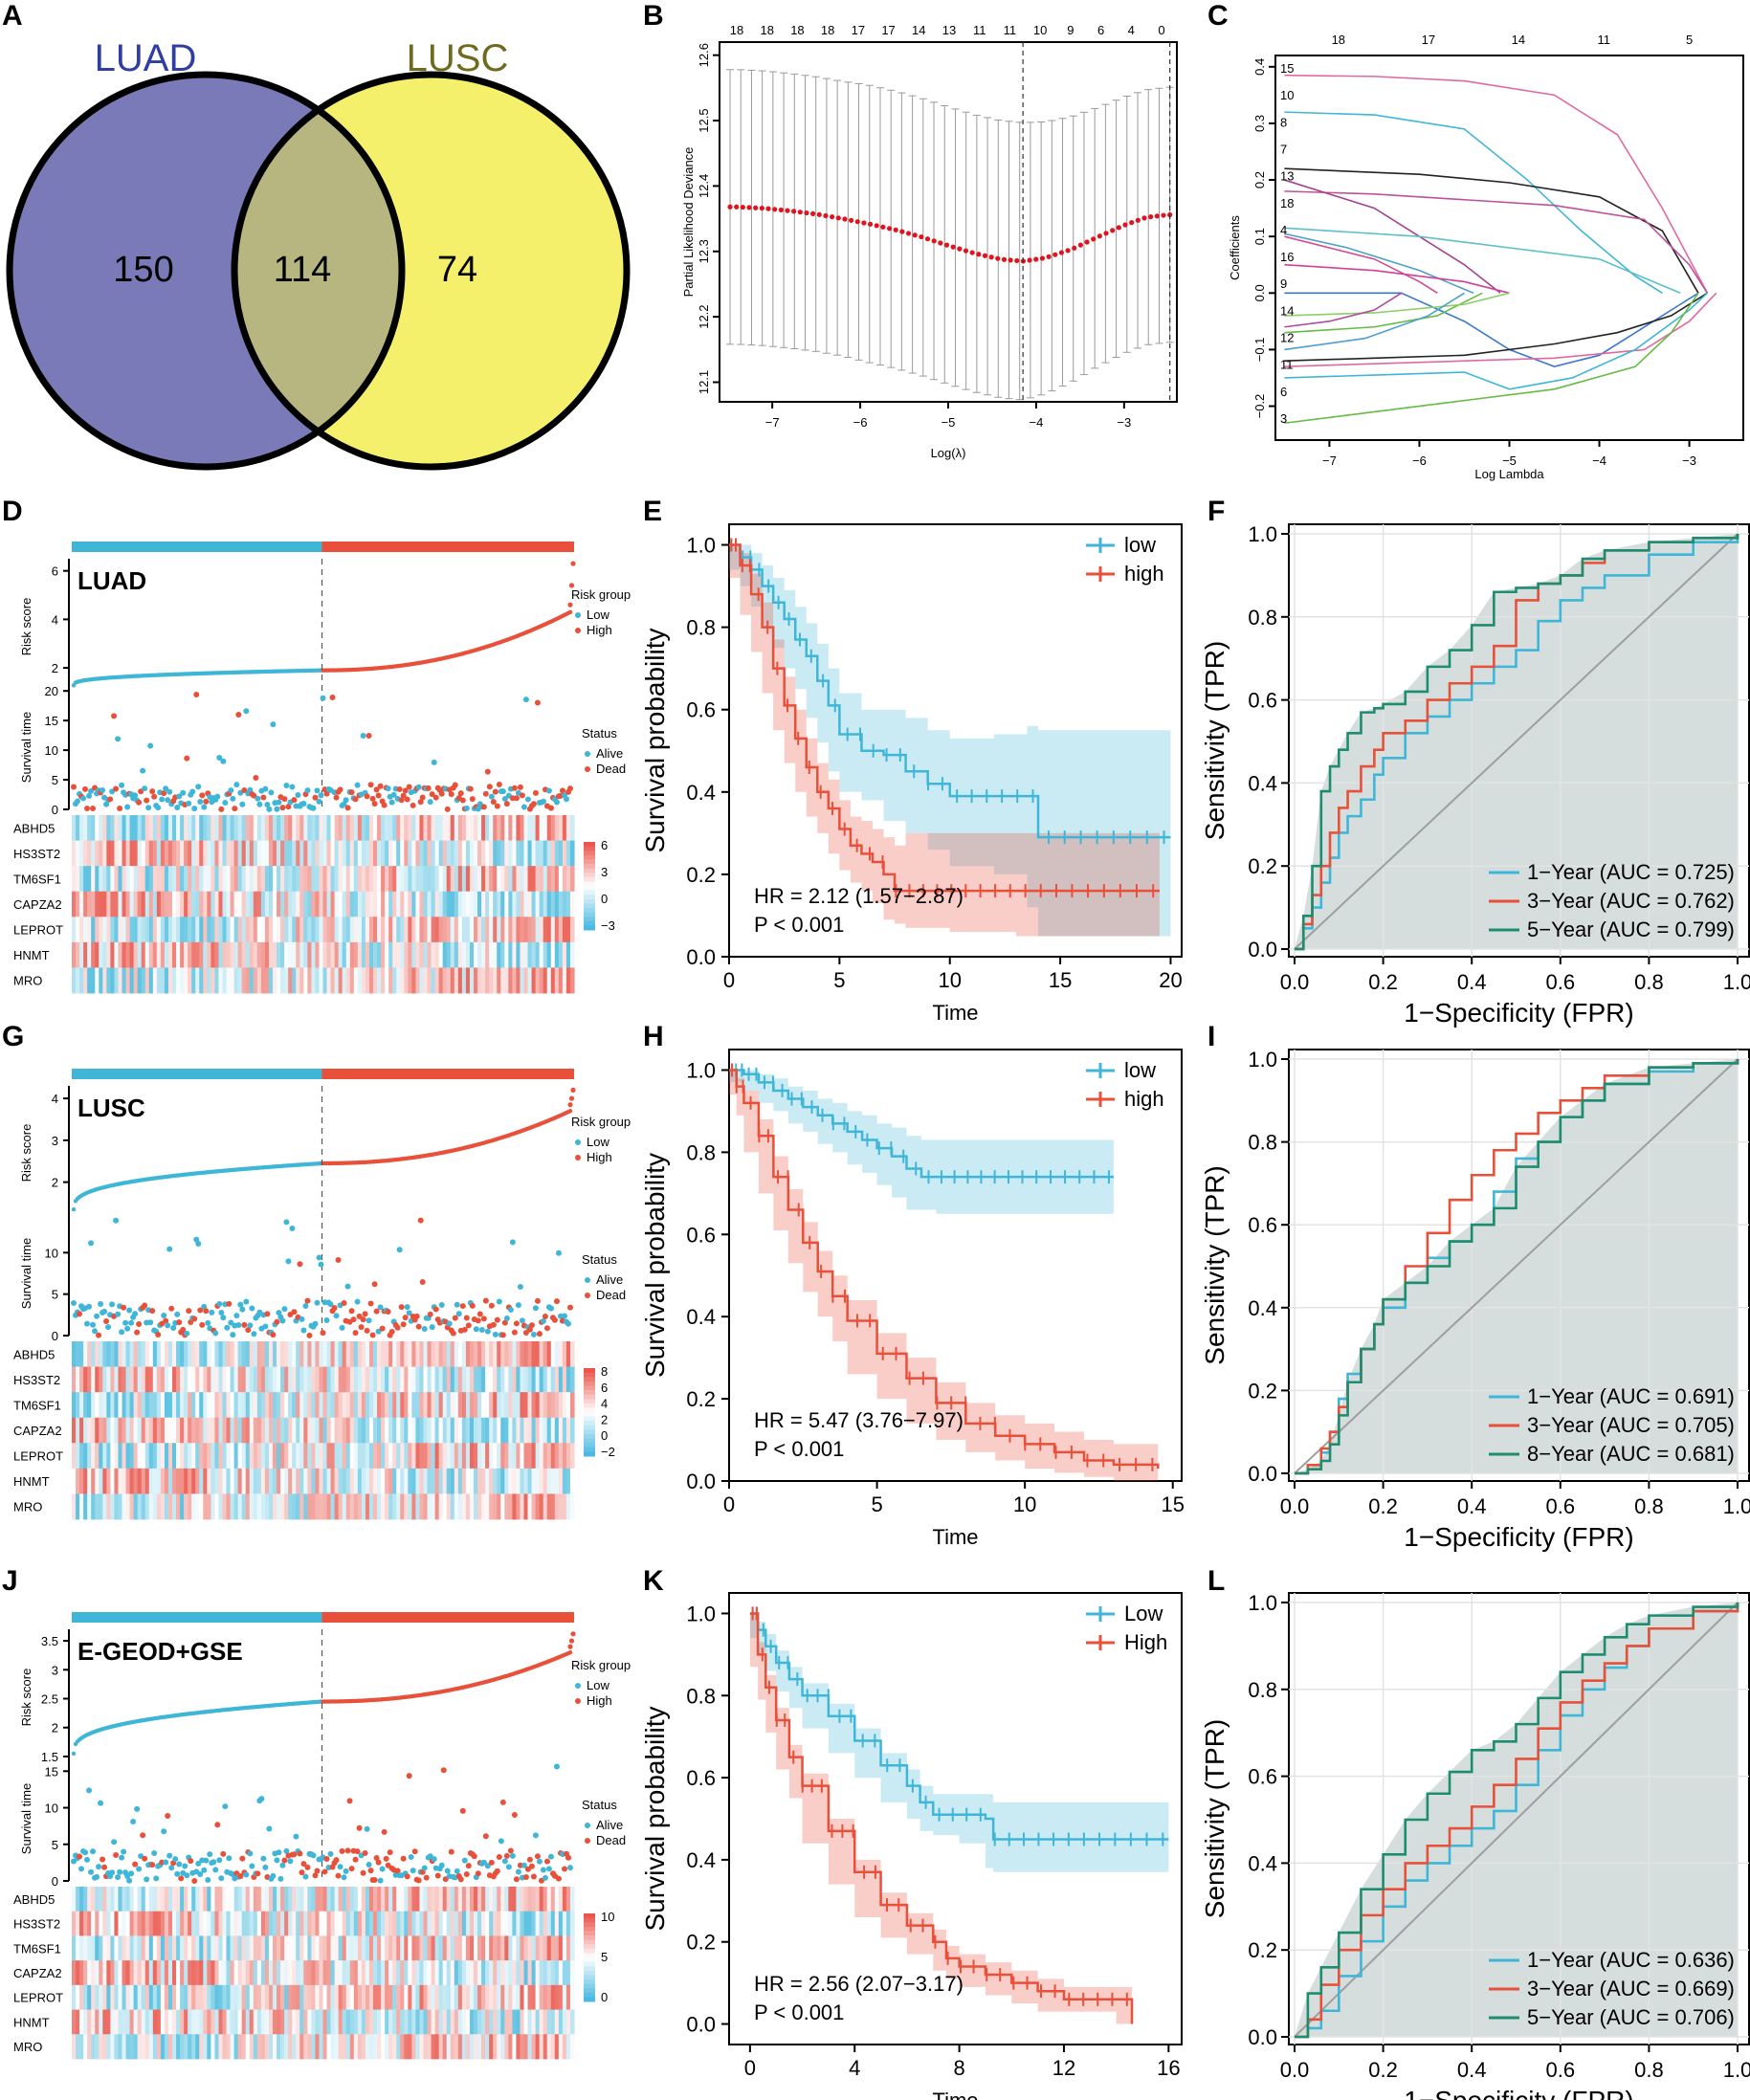  Describe the element at coordinates (601, 1122) in the screenshot. I see `risk-legend-title: Risk group` at that location.